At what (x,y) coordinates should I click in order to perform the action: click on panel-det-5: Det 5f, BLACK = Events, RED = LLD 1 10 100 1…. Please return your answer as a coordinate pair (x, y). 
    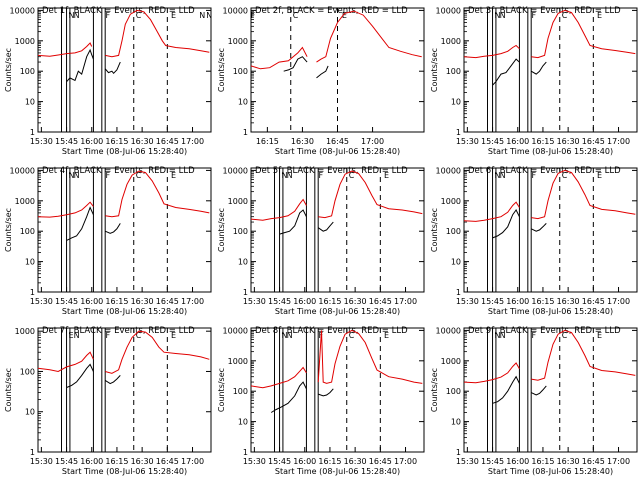
    Looking at the image, I should click on (321, 241).